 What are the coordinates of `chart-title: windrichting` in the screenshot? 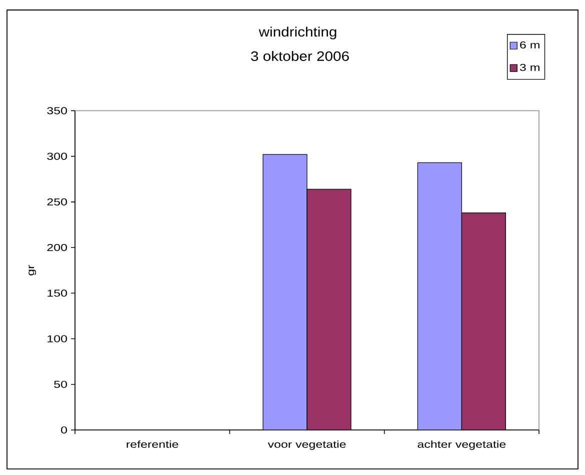 It's located at (297, 33).